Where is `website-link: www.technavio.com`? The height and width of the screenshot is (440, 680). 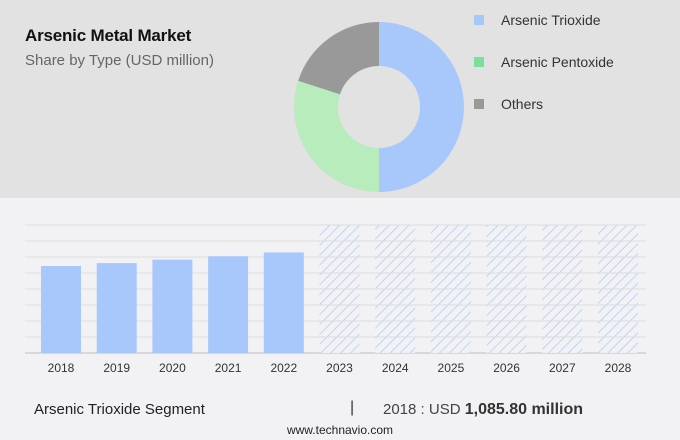 website-link: www.technavio.com is located at coordinates (340, 430).